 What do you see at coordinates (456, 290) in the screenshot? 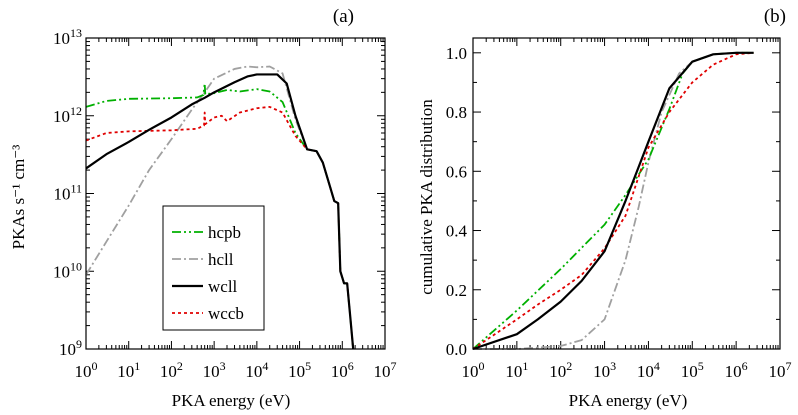
I see `y-tick-label: 0.2` at bounding box center [456, 290].